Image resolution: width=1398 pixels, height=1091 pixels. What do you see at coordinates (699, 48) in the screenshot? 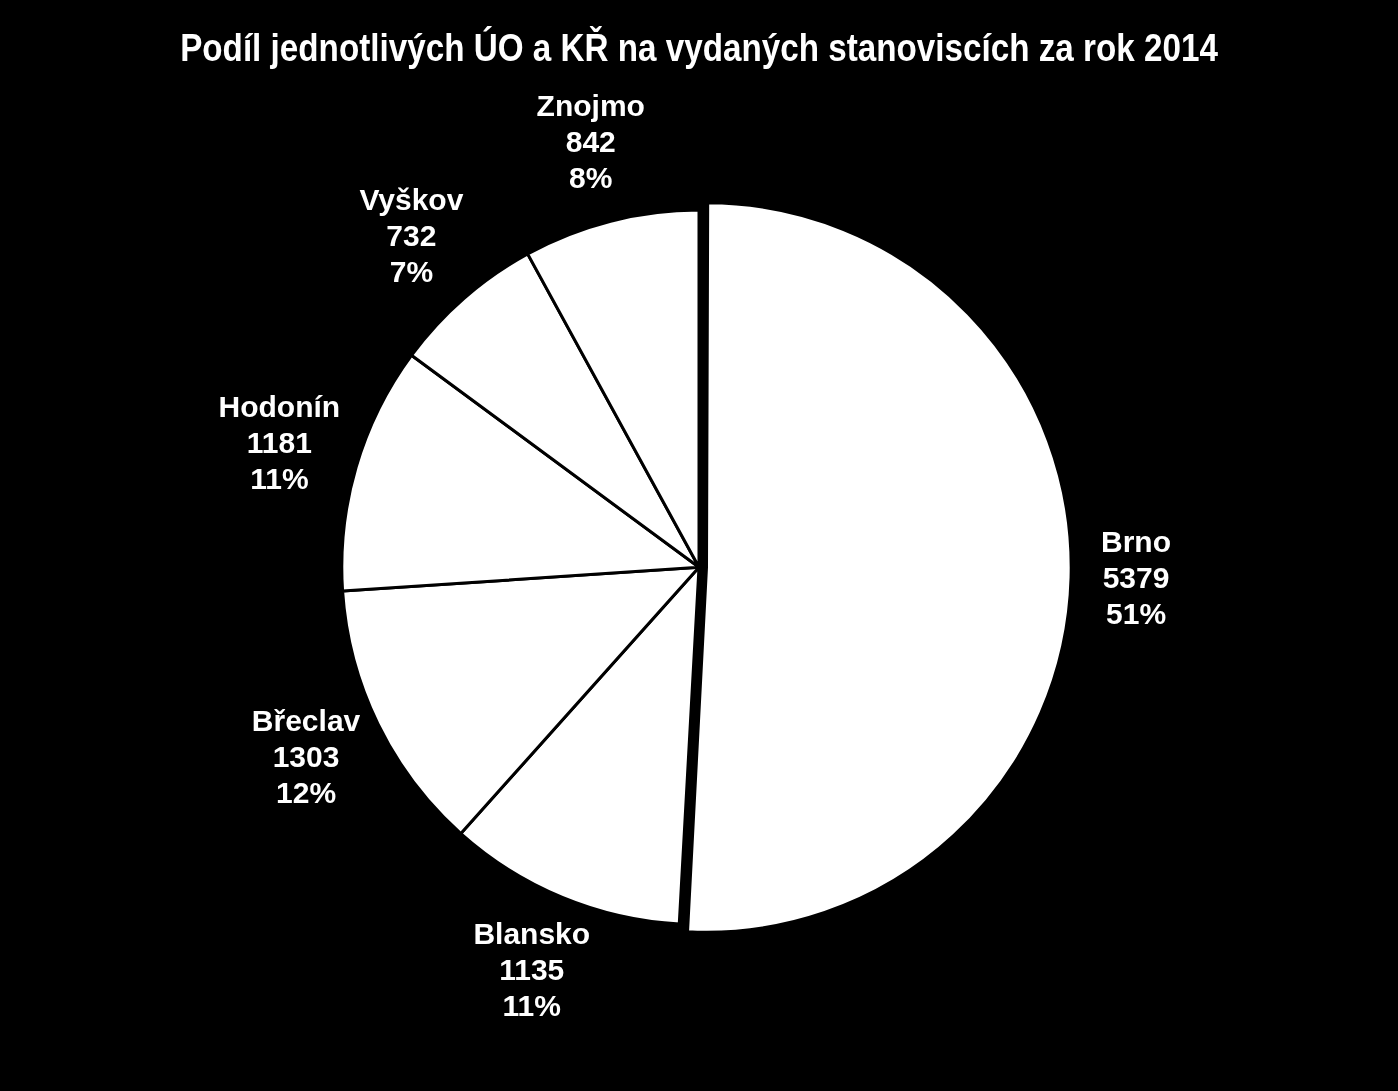
I see `chart-title: Podíl jednotlivých ÚO a KŘ na vydaných stanoviscích za rok 2014` at bounding box center [699, 48].